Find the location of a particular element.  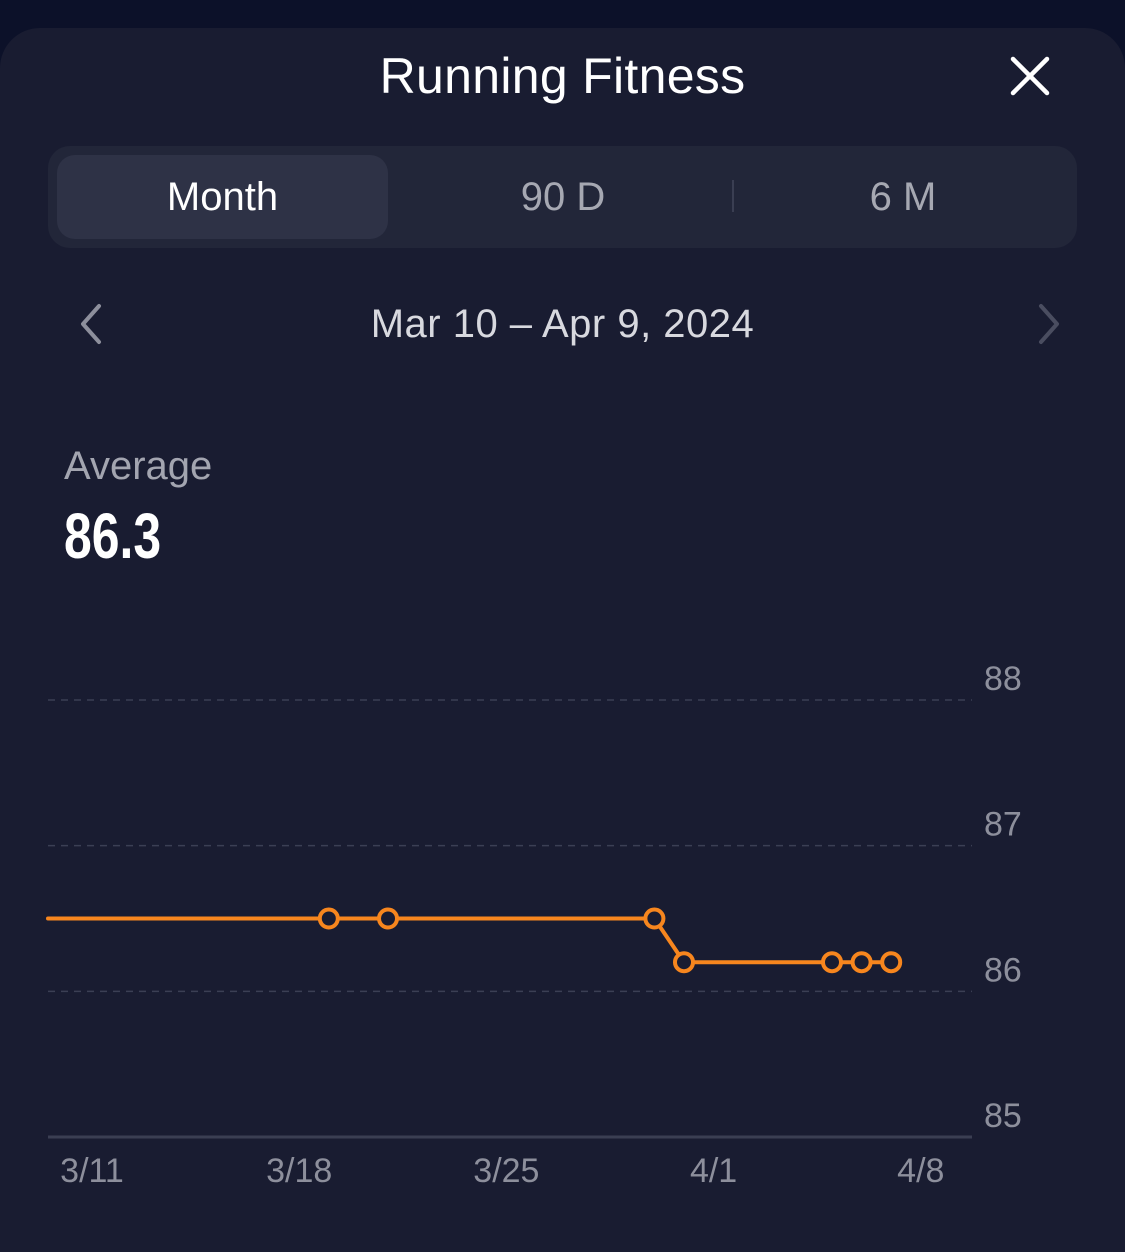

y-tick-label: 87 is located at coordinates (1003, 825).